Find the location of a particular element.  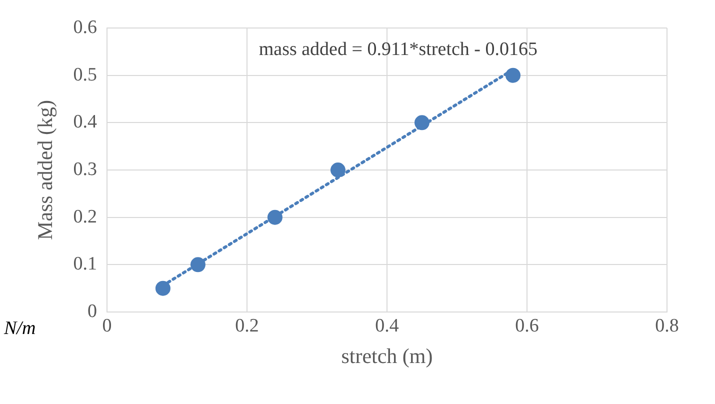

y-tick-label: 0.5 is located at coordinates (85, 75).